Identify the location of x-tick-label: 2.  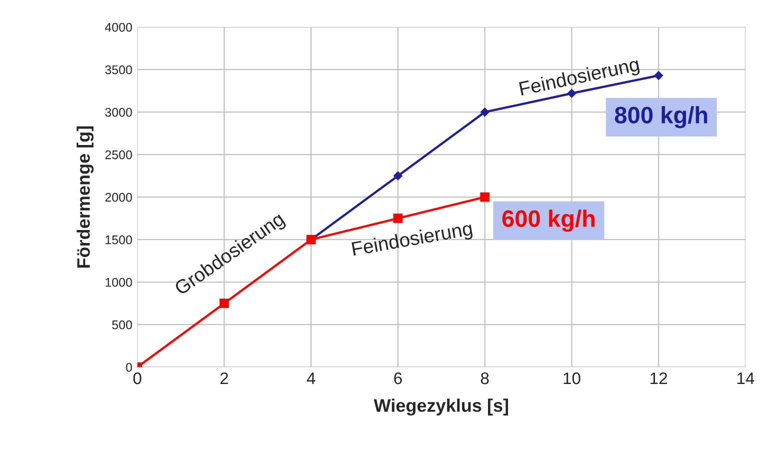
(224, 378).